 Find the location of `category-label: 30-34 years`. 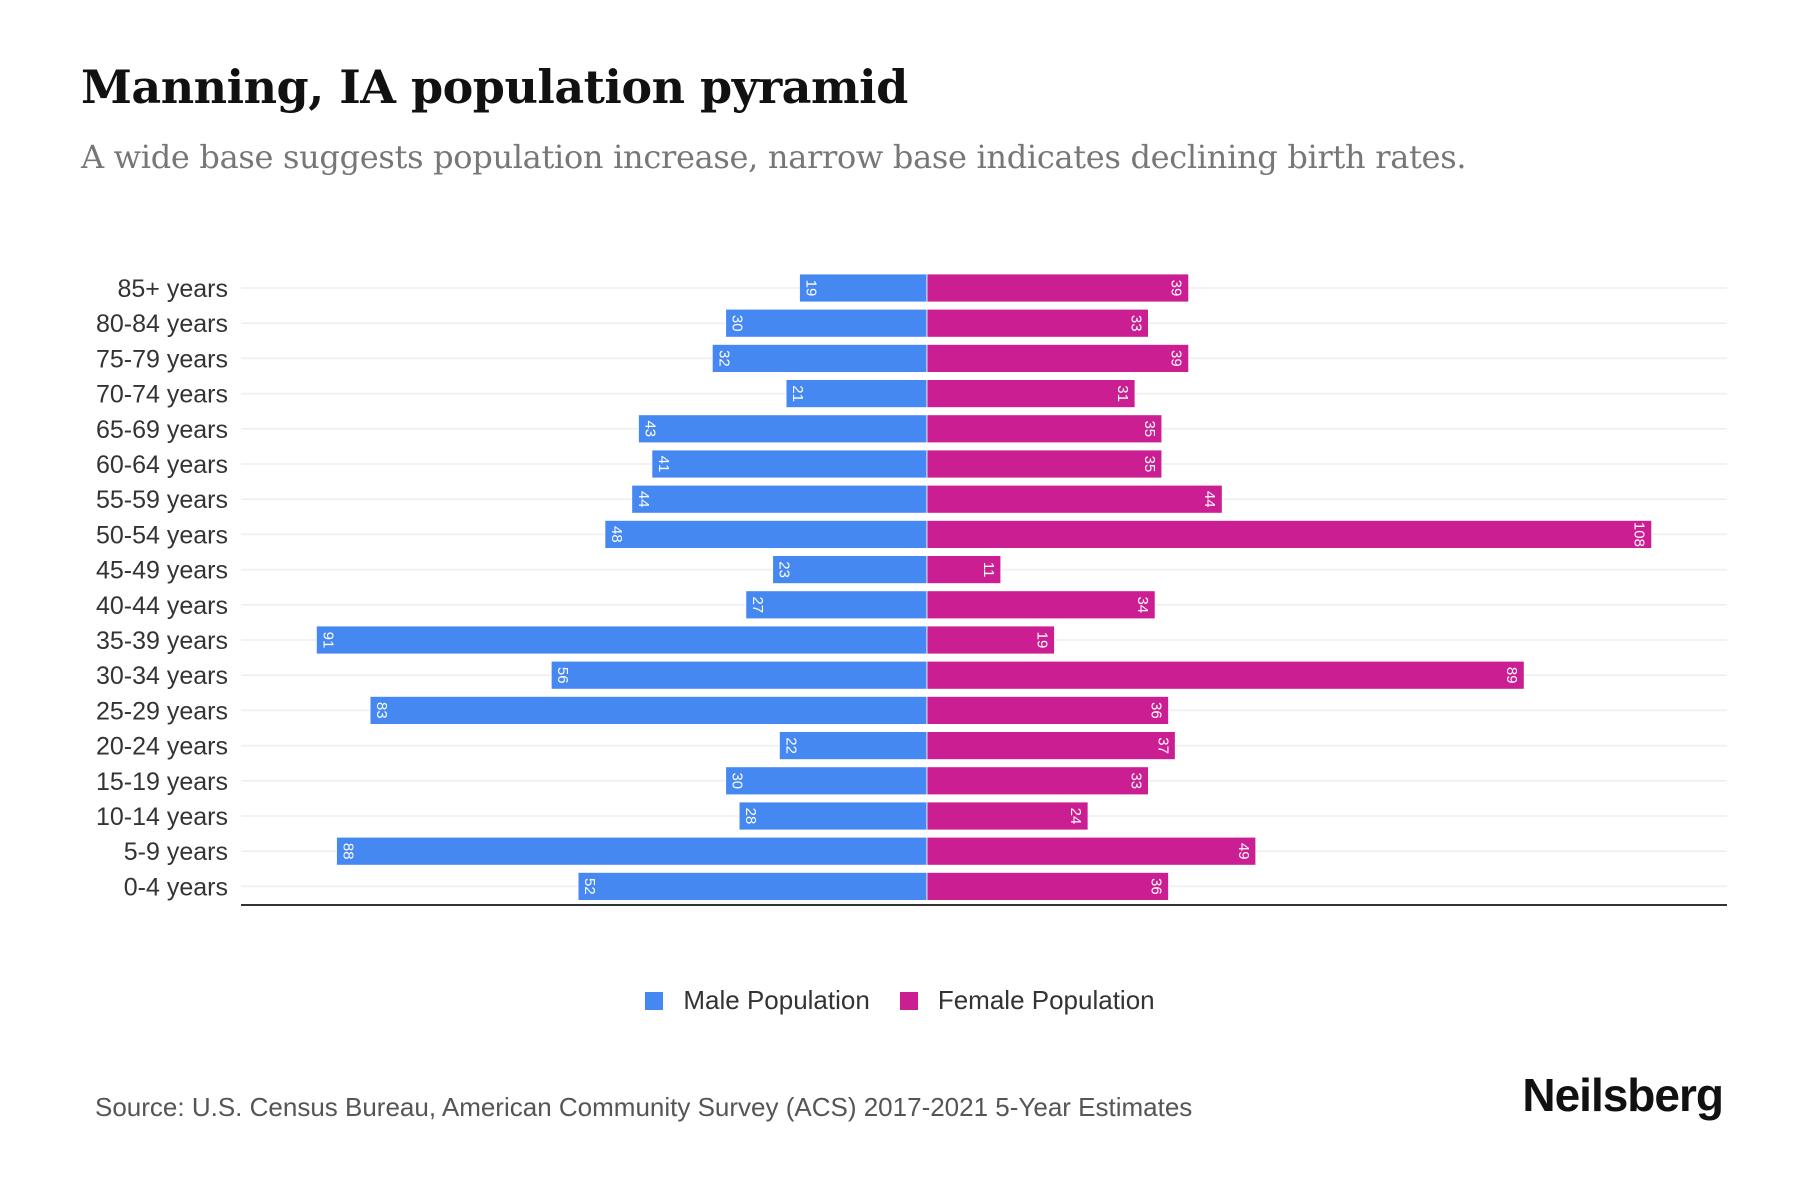

category-label: 30-34 years is located at coordinates (162, 676).